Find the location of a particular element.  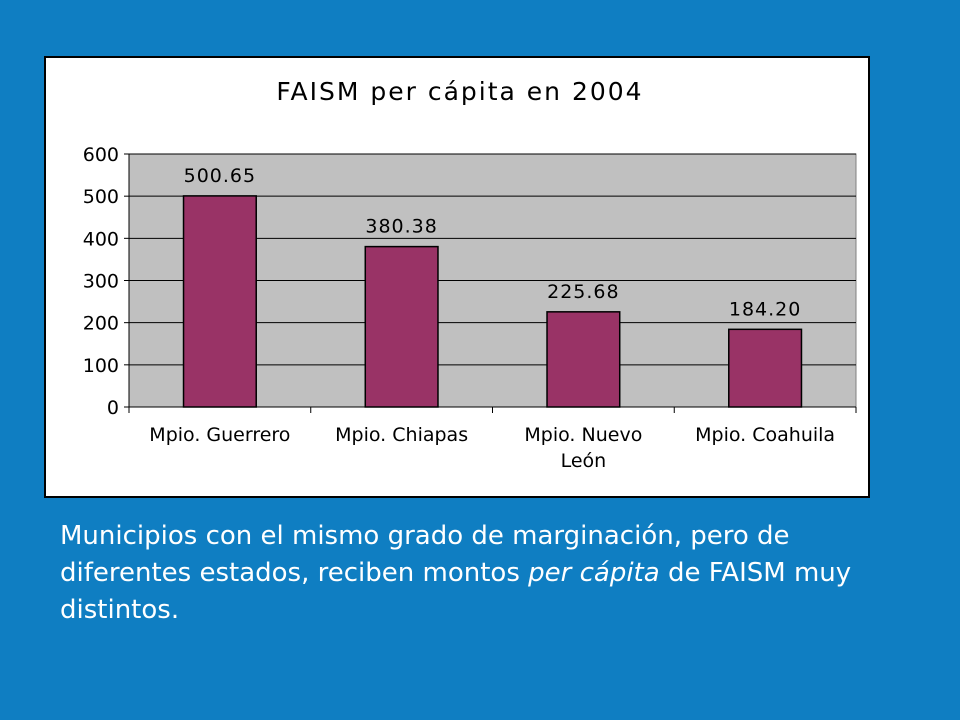

x-tick-label: León is located at coordinates (584, 461).